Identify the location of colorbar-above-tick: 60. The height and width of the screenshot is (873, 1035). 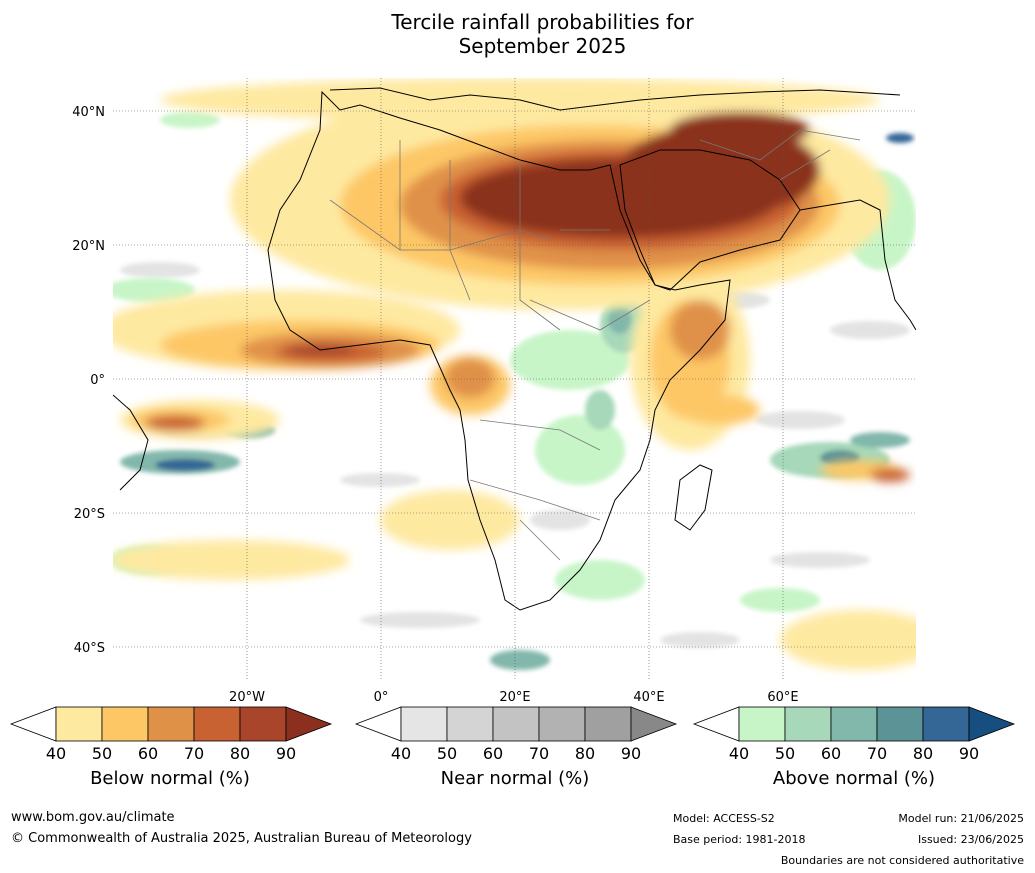
(831, 753).